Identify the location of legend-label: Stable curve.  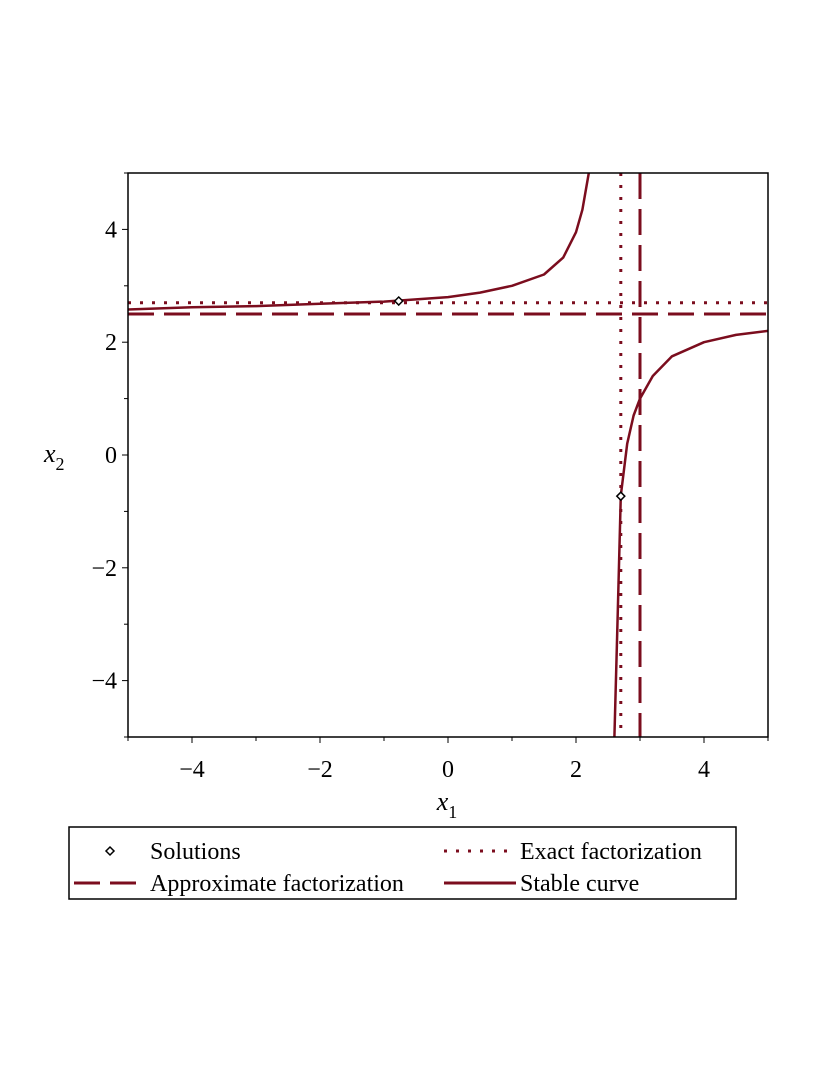
(579, 884).